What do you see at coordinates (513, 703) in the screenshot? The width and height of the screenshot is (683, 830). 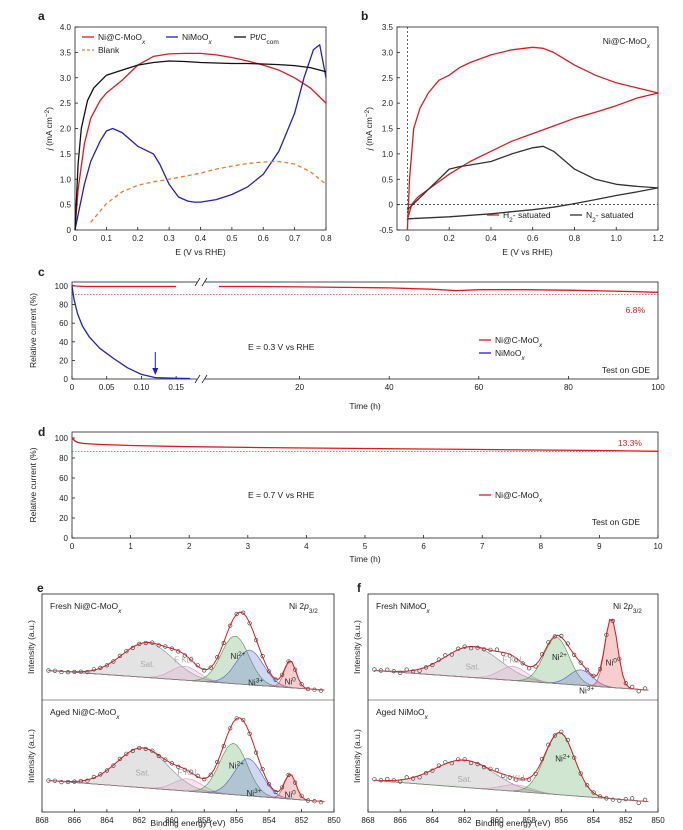 I see `panel-f-frame` at bounding box center [513, 703].